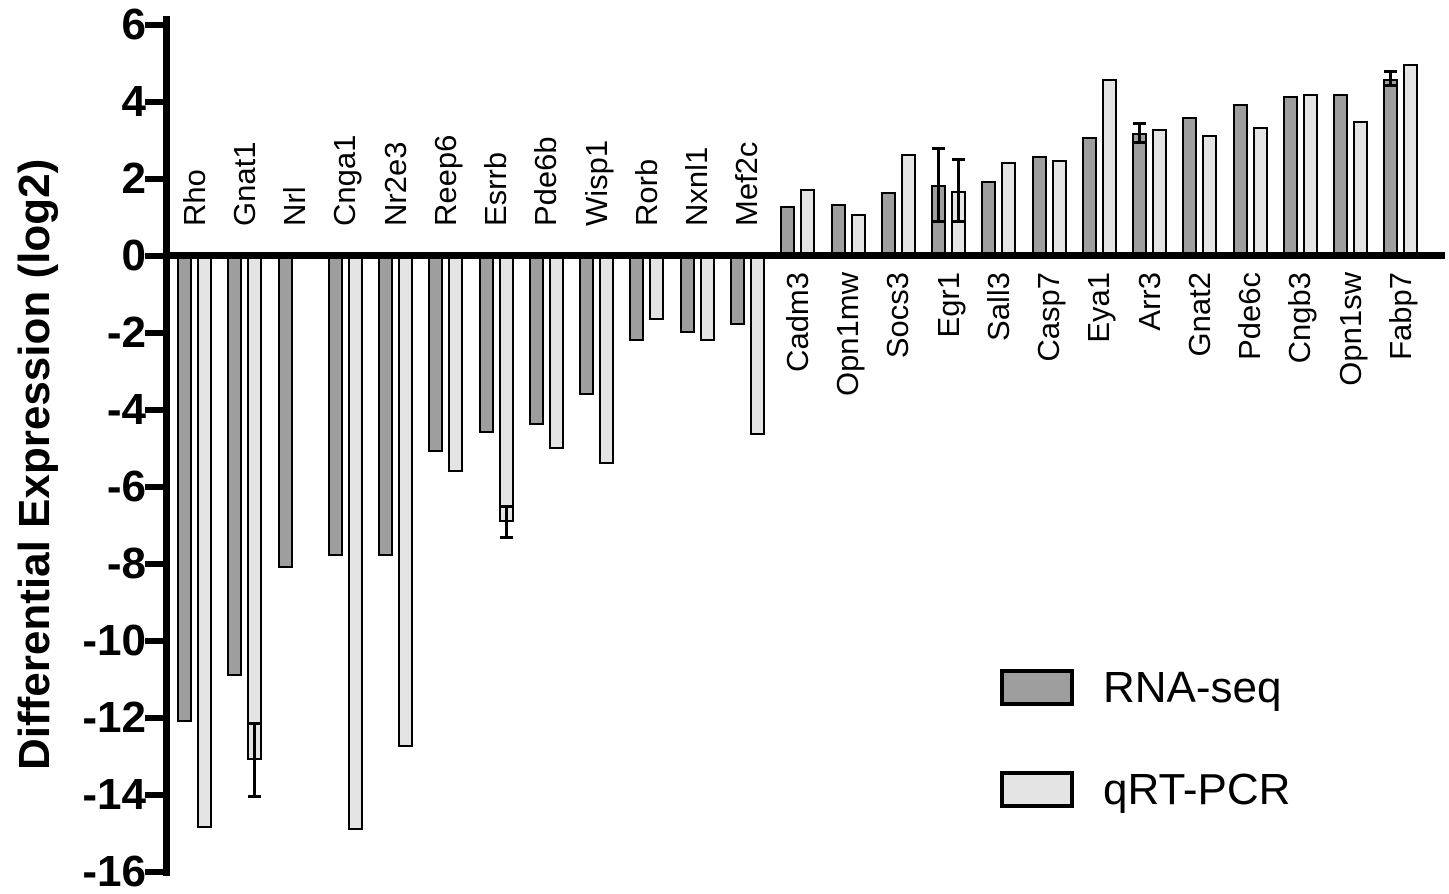 The height and width of the screenshot is (894, 1449). Describe the element at coordinates (486, 345) in the screenshot. I see `bar-rnaseq-esrrb` at that location.